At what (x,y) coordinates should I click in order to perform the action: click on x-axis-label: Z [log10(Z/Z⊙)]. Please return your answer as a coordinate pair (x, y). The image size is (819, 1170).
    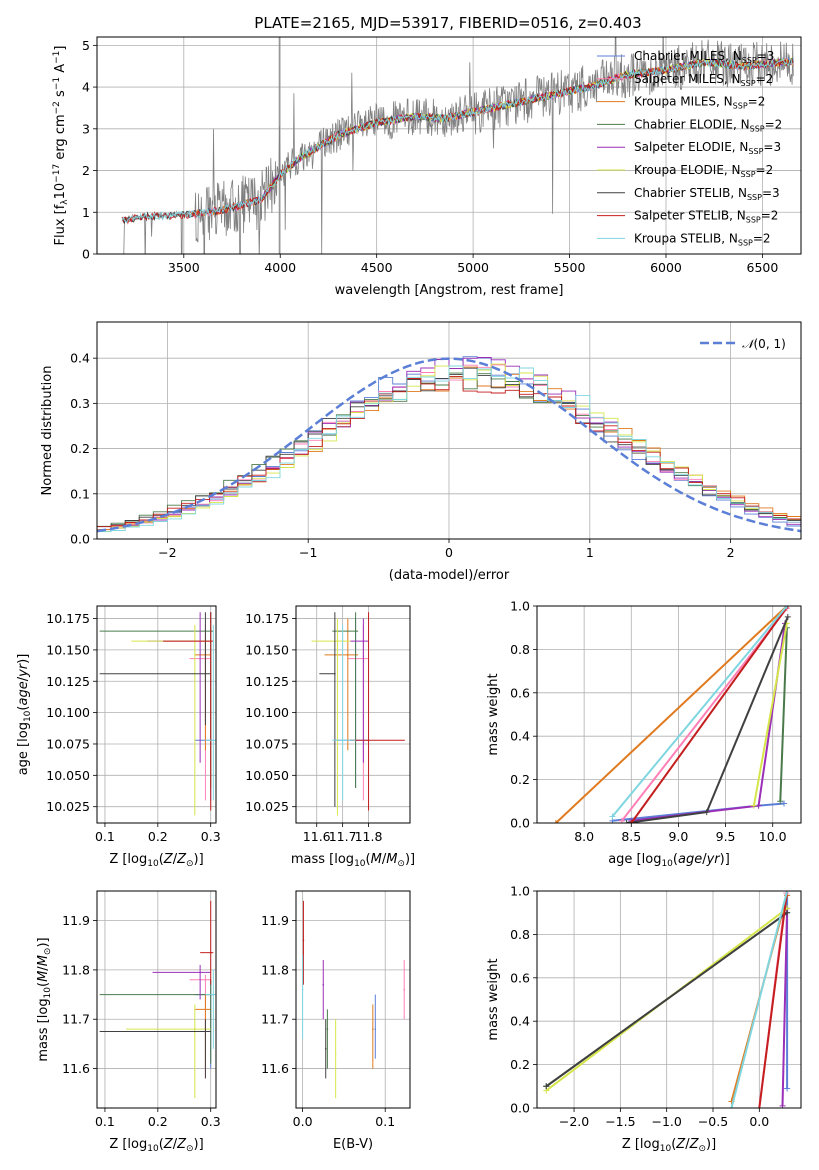
    Looking at the image, I should click on (156, 1145).